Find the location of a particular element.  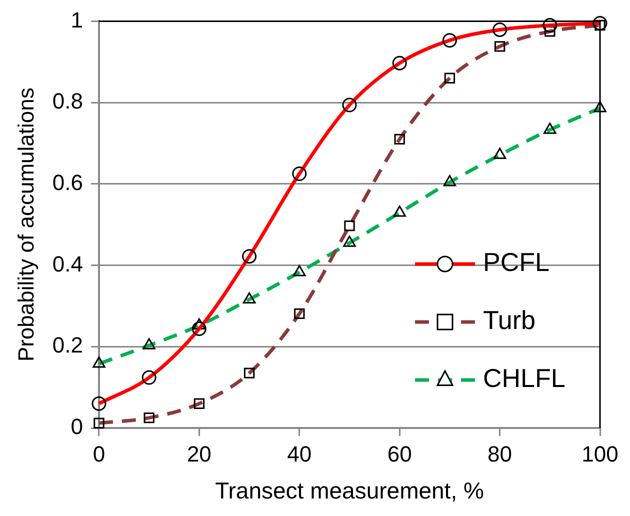

x-tick-label: 20 is located at coordinates (199, 453).